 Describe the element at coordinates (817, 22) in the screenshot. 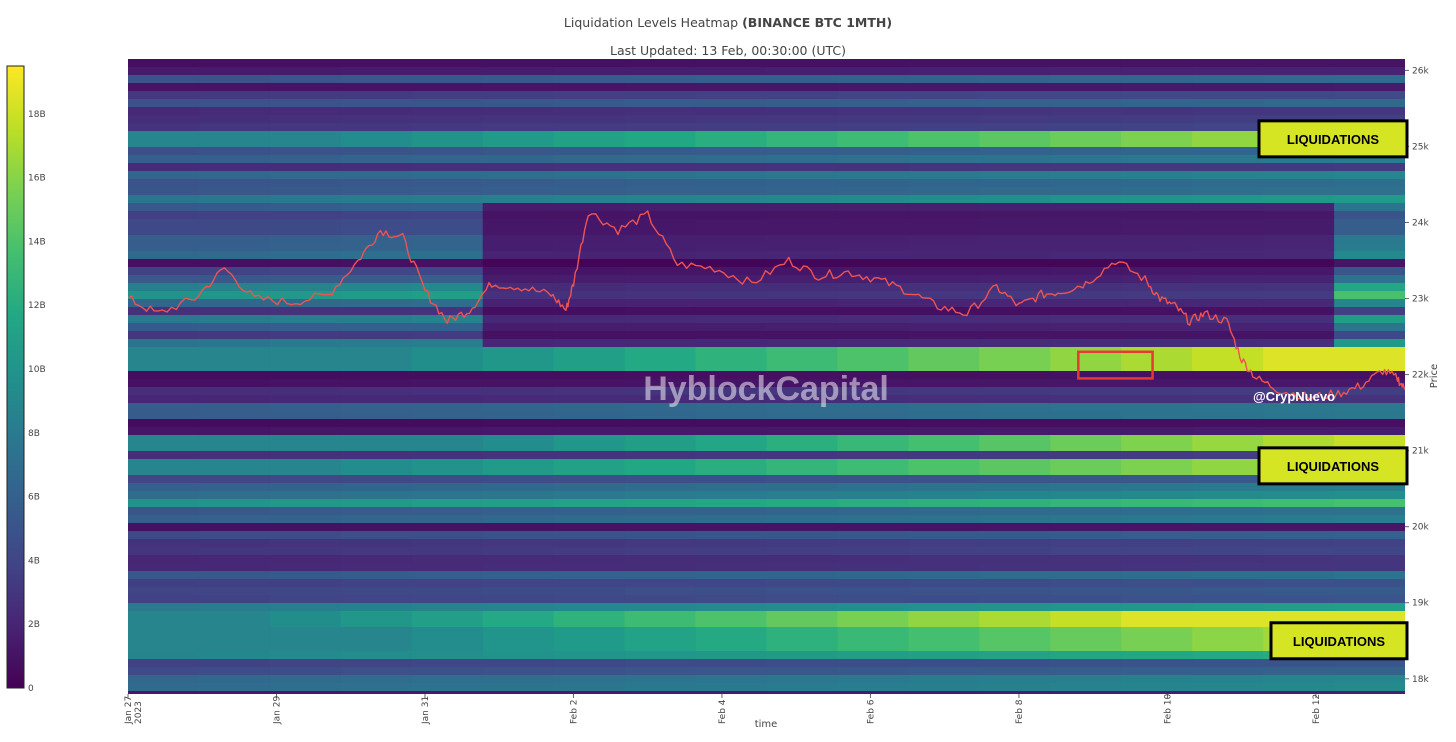

I see `chart-title-exchange: (BINANCE BTC 1MTH)` at that location.